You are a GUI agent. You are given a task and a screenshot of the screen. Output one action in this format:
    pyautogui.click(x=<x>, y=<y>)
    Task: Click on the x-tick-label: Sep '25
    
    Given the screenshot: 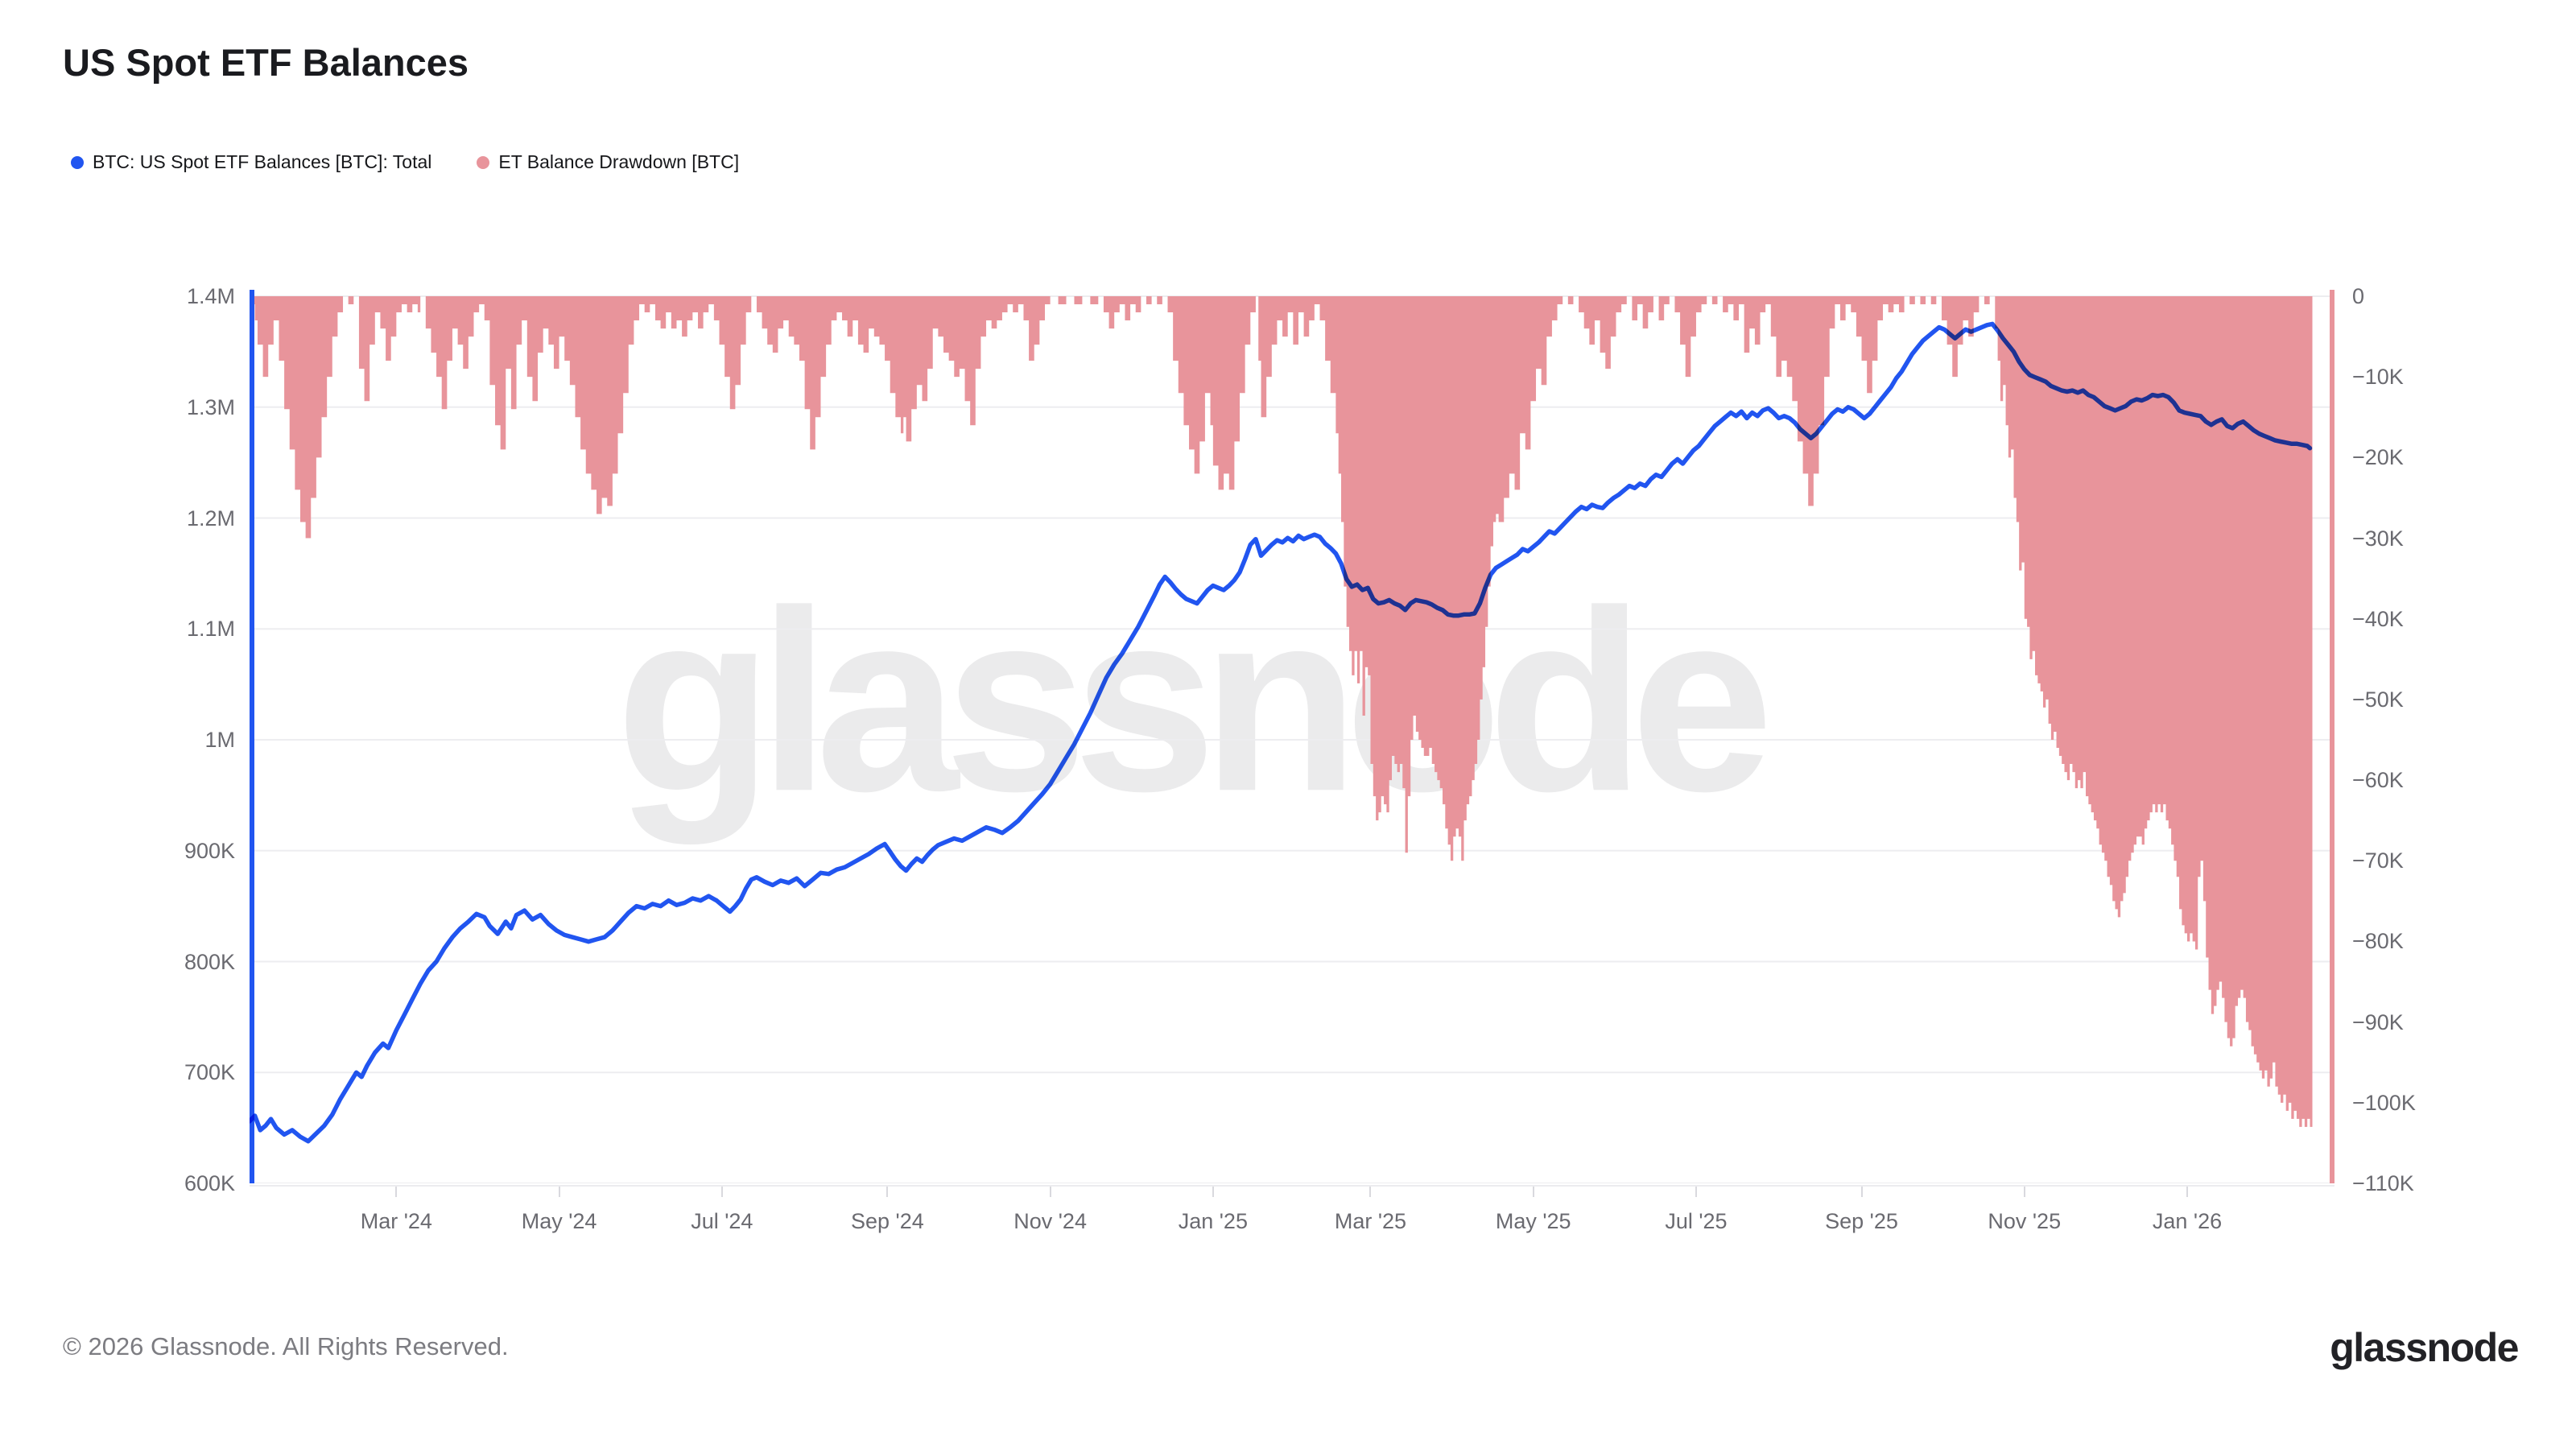 What is the action you would take?
    pyautogui.click(x=1861, y=1221)
    